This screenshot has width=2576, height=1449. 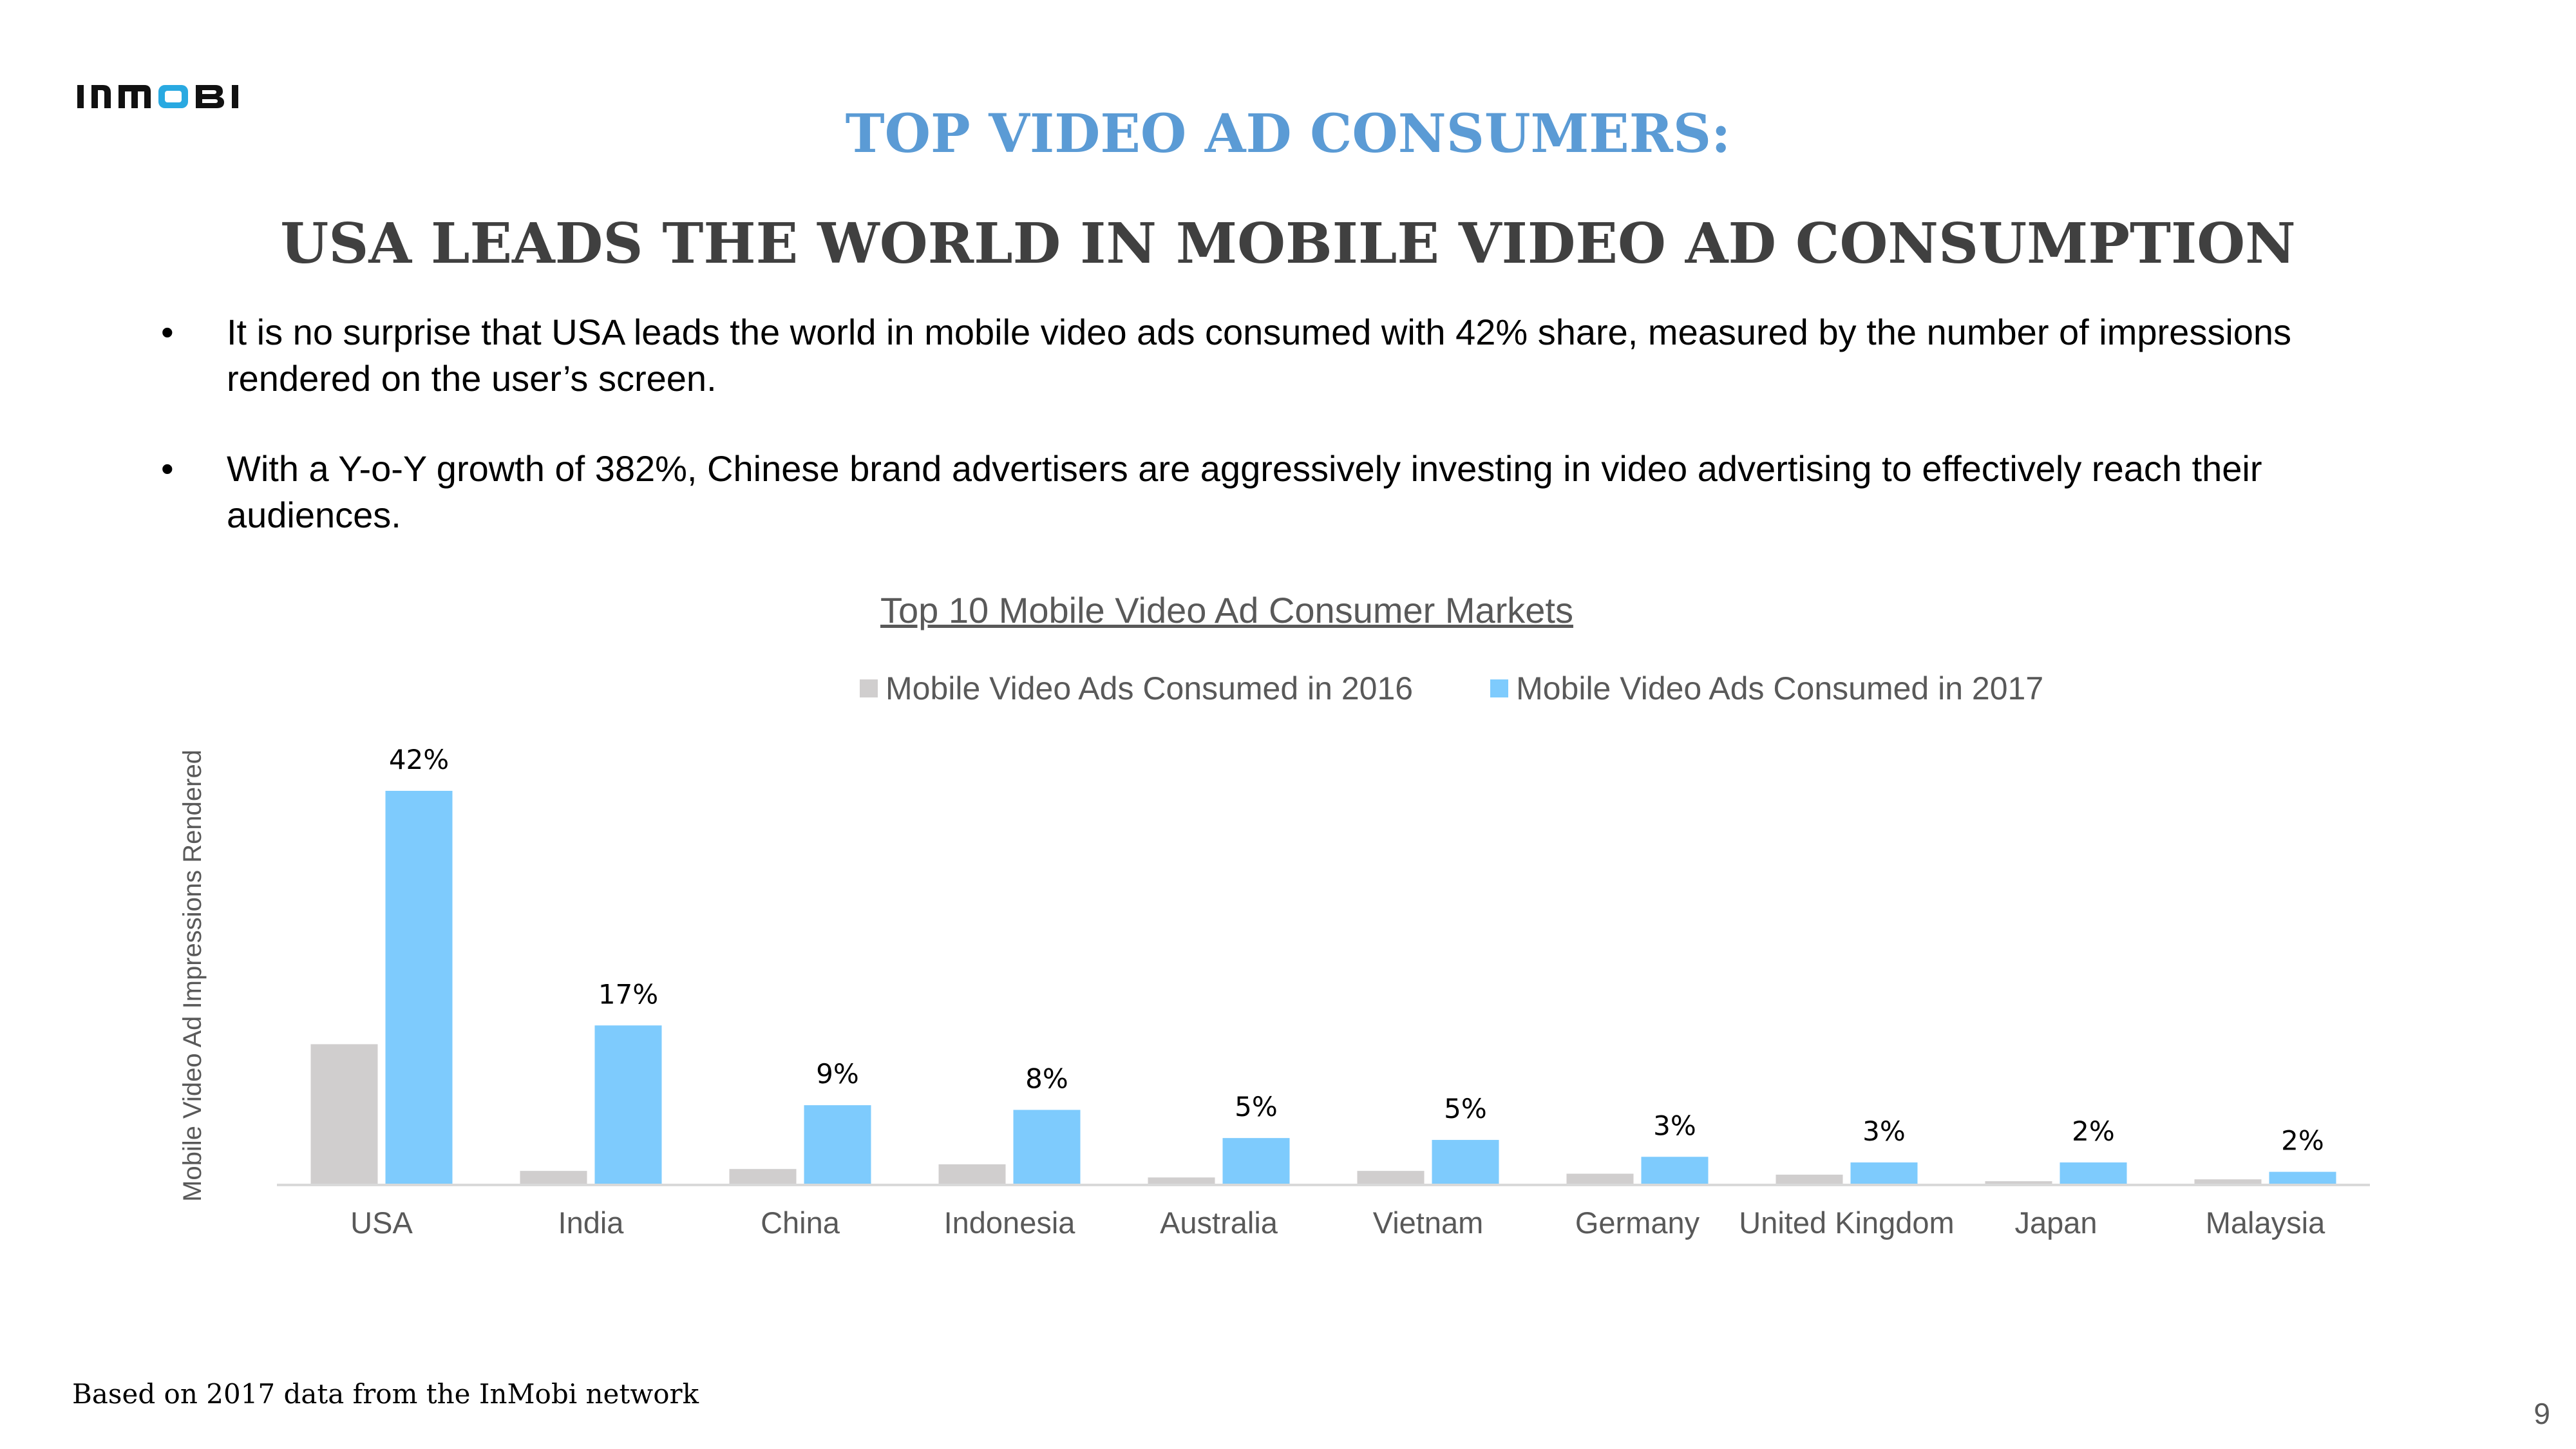 I want to click on chart-title: Top 10 Mobile Video Ad Consumer Markets, so click(x=1226, y=610).